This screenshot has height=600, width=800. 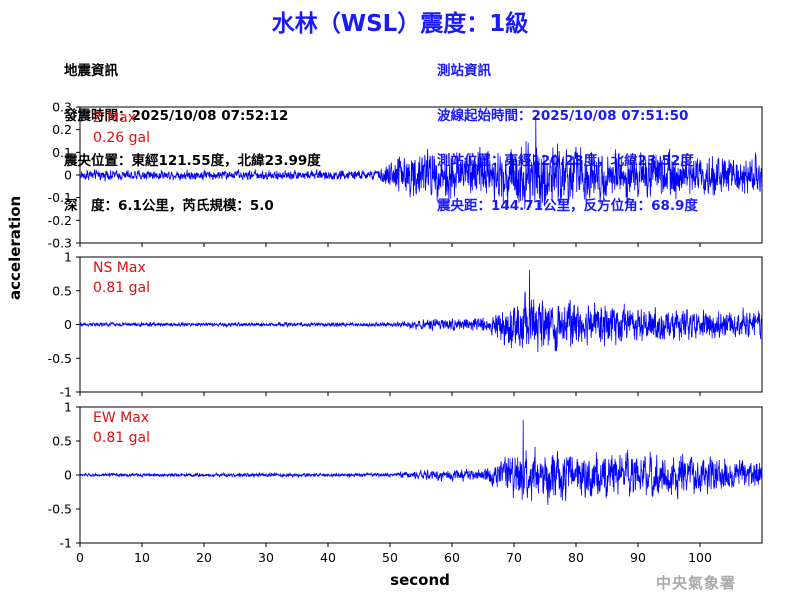 I want to click on x-tick-label: 70, so click(x=514, y=557).